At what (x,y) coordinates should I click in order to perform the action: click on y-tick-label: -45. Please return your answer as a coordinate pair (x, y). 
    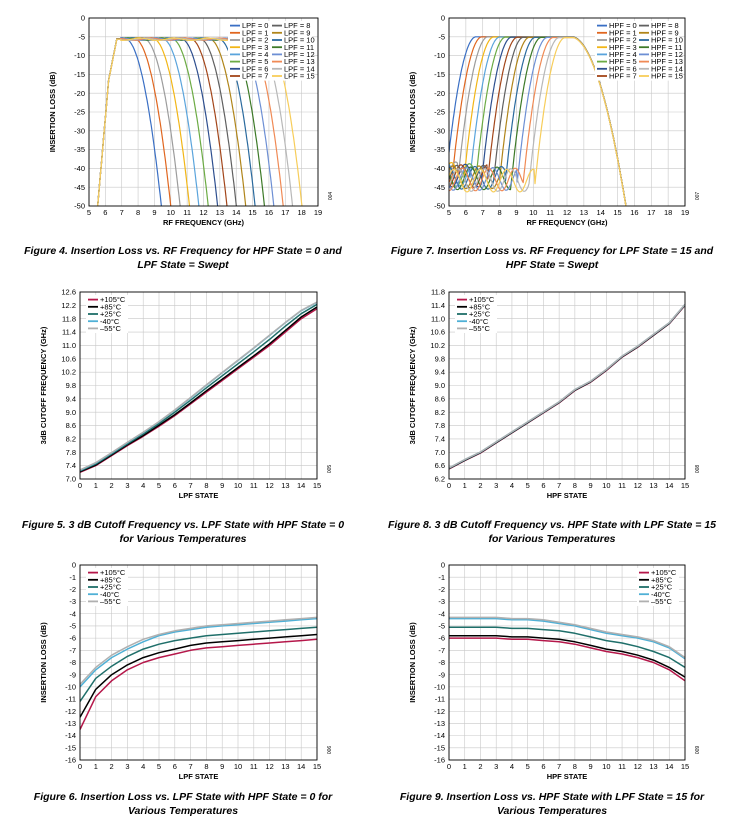
    Looking at the image, I should click on (79, 187).